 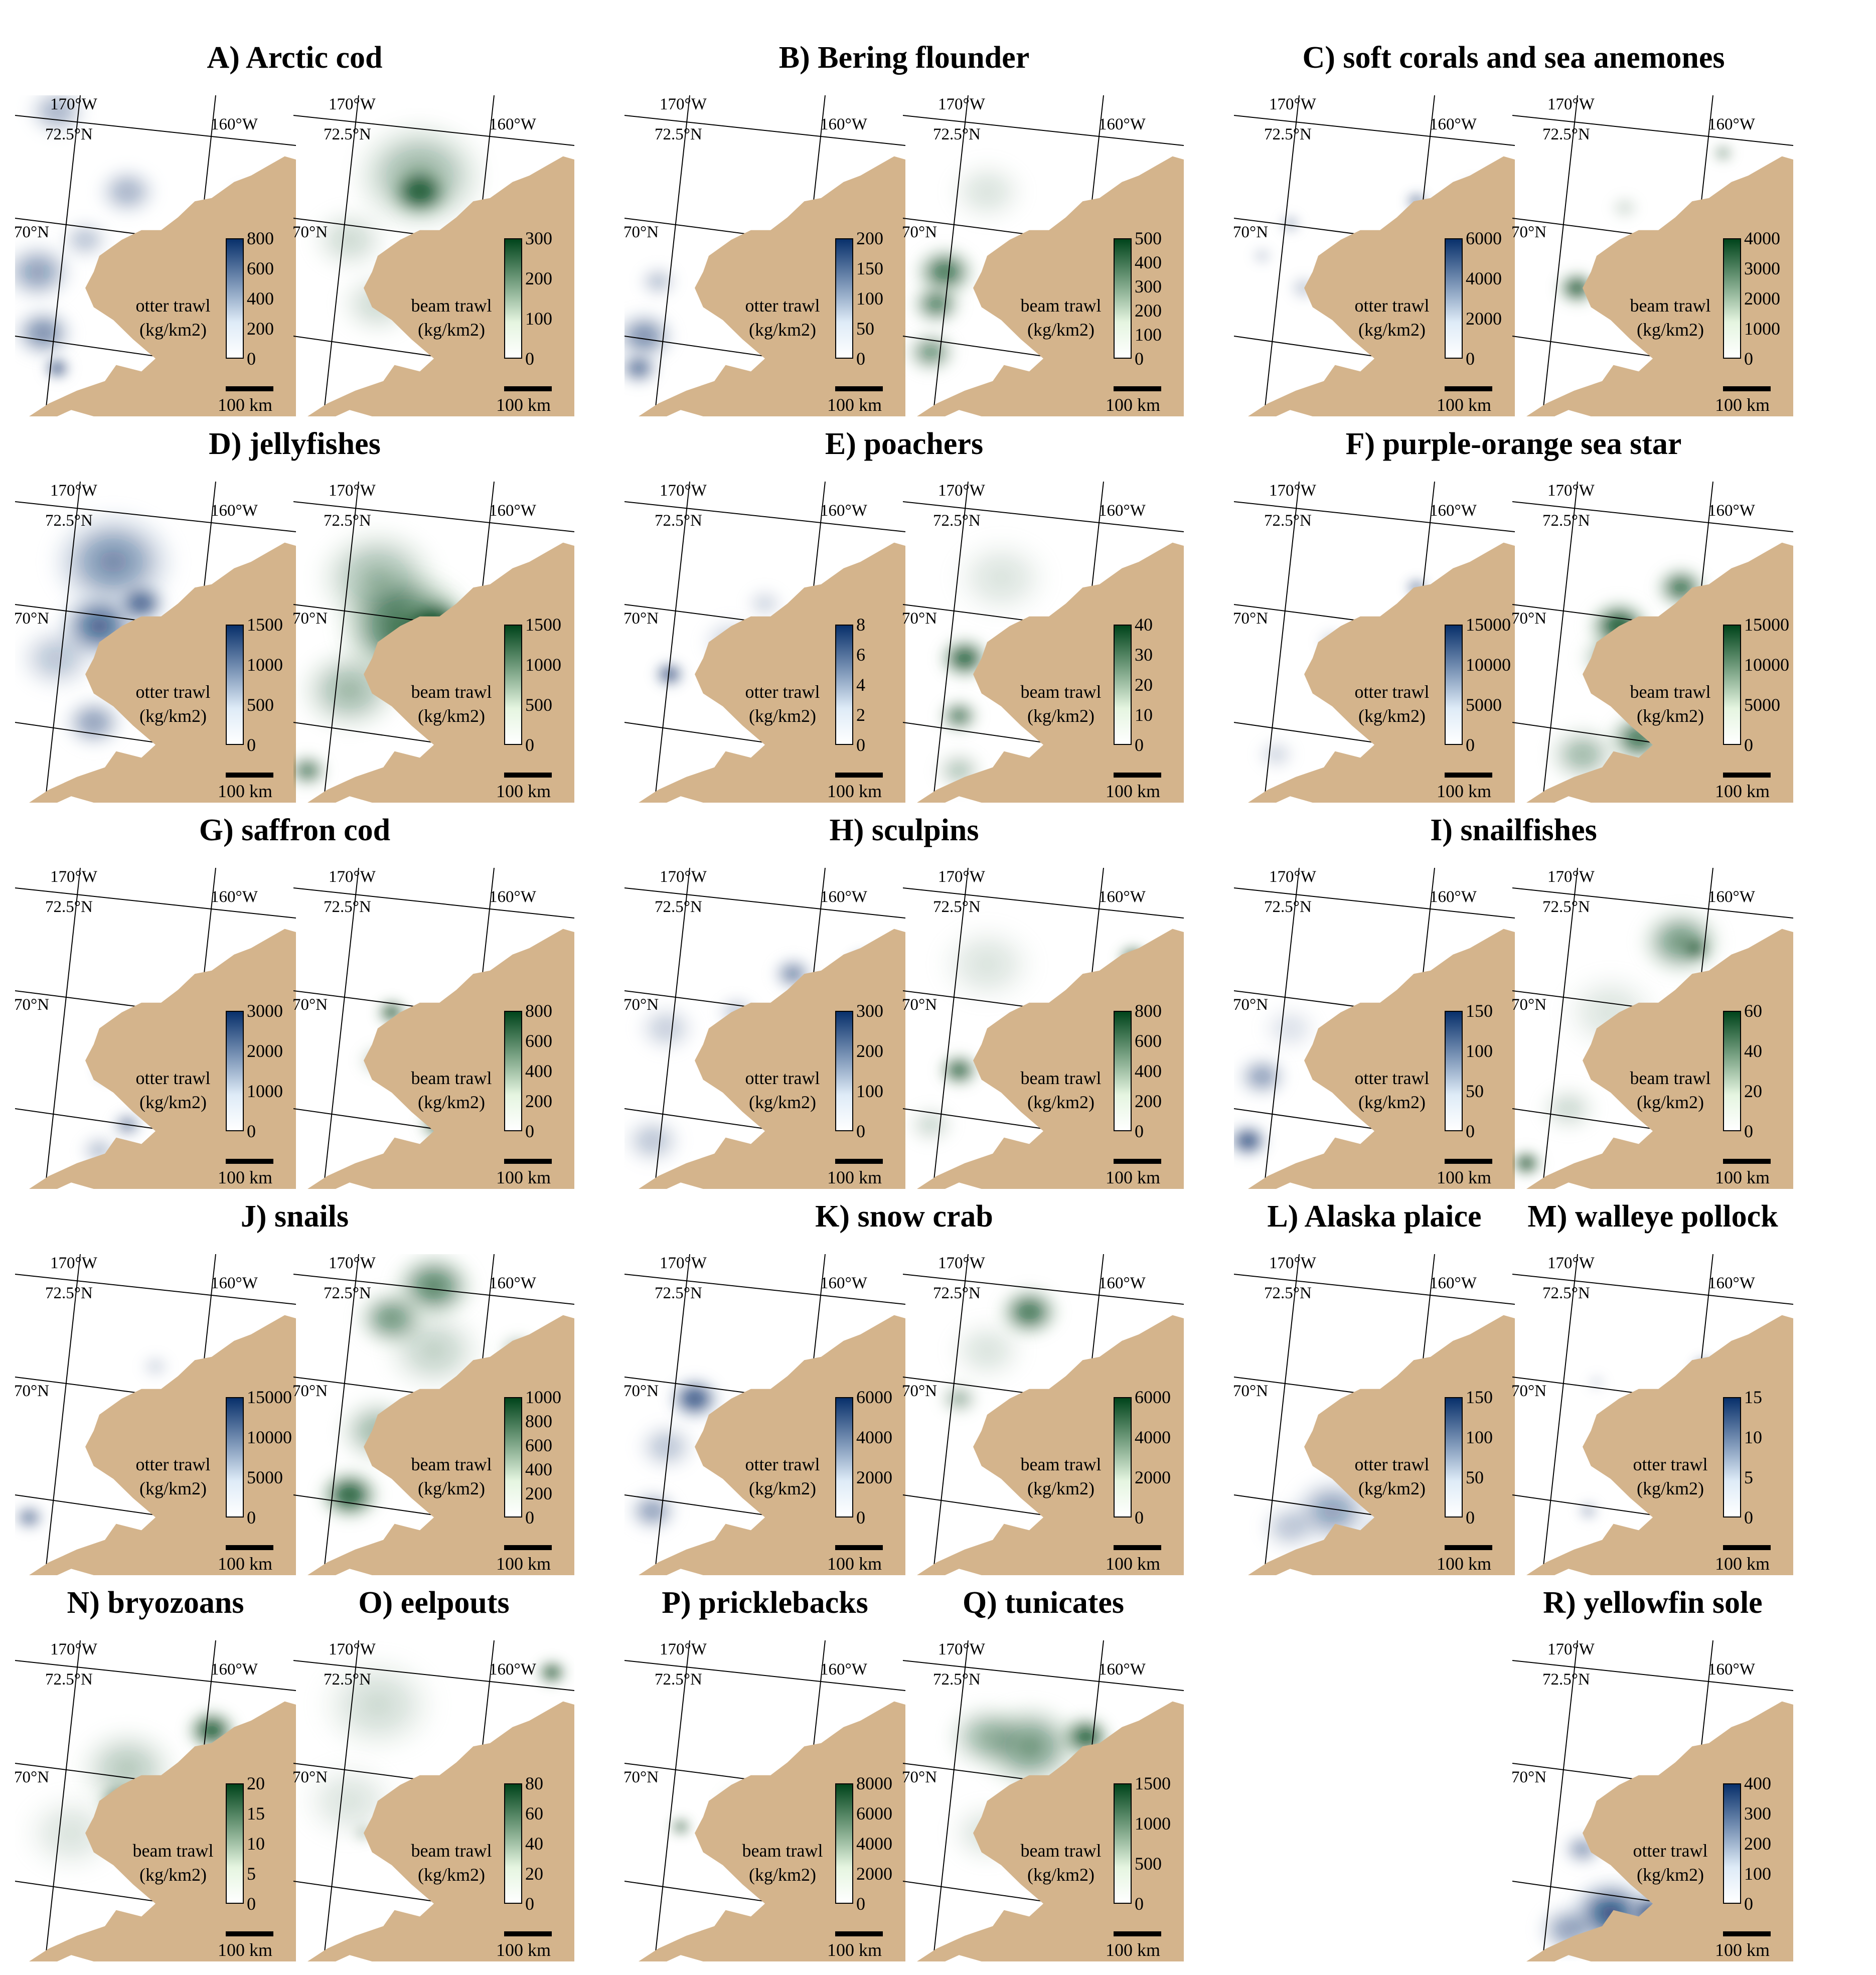 What do you see at coordinates (1753, 1051) in the screenshot?
I see `colorbar-tick-label: 40` at bounding box center [1753, 1051].